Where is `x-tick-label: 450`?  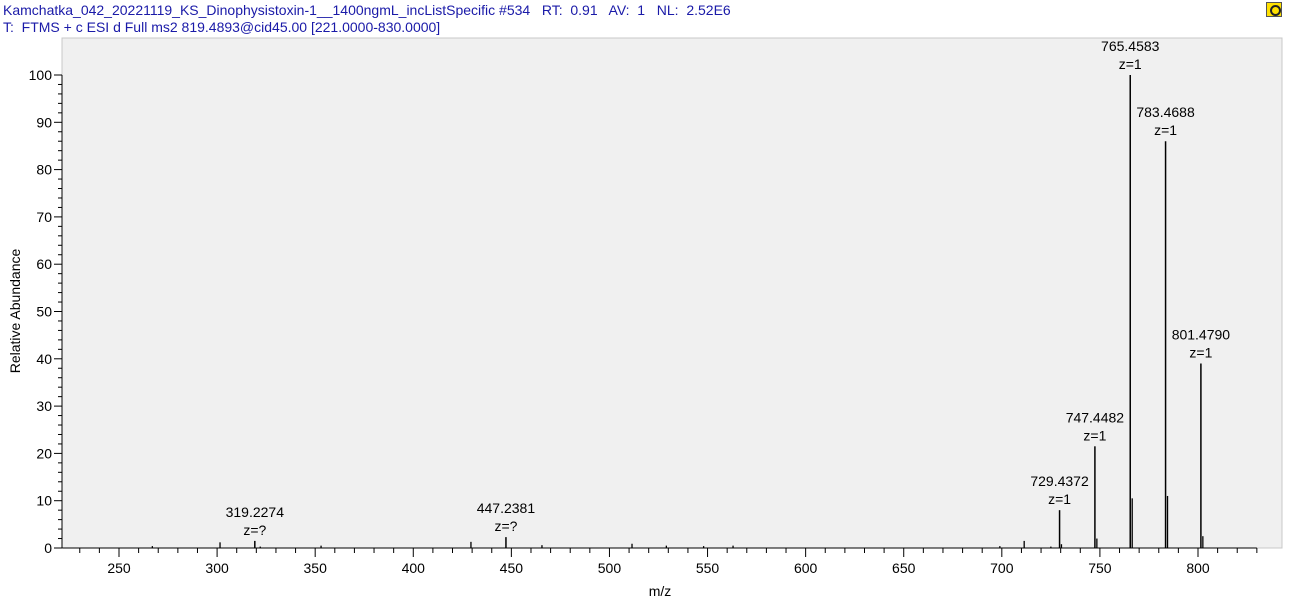
x-tick-label: 450 is located at coordinates (512, 568).